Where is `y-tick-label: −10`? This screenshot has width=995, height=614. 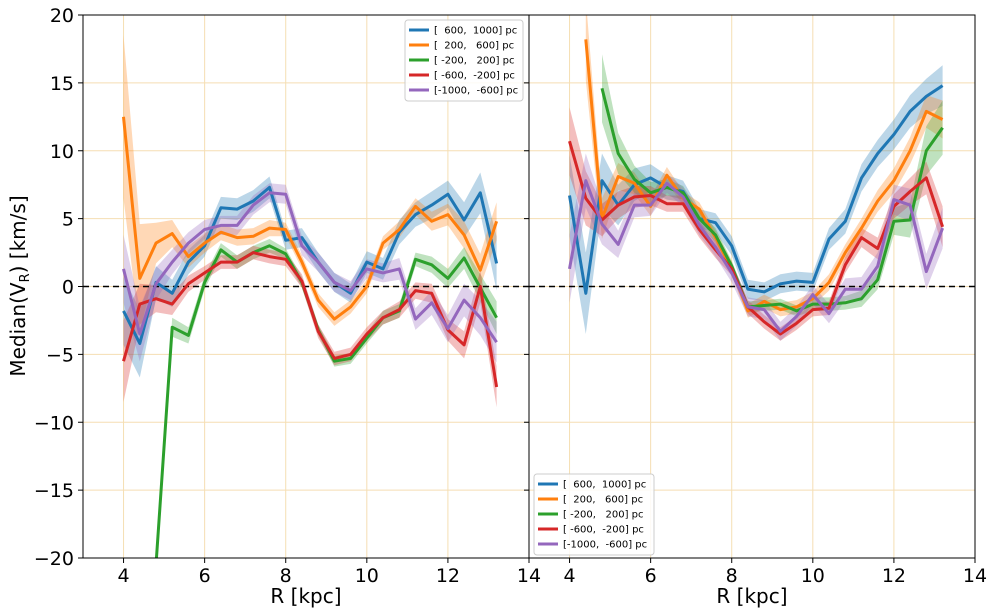
y-tick-label: −10 is located at coordinates (54, 423).